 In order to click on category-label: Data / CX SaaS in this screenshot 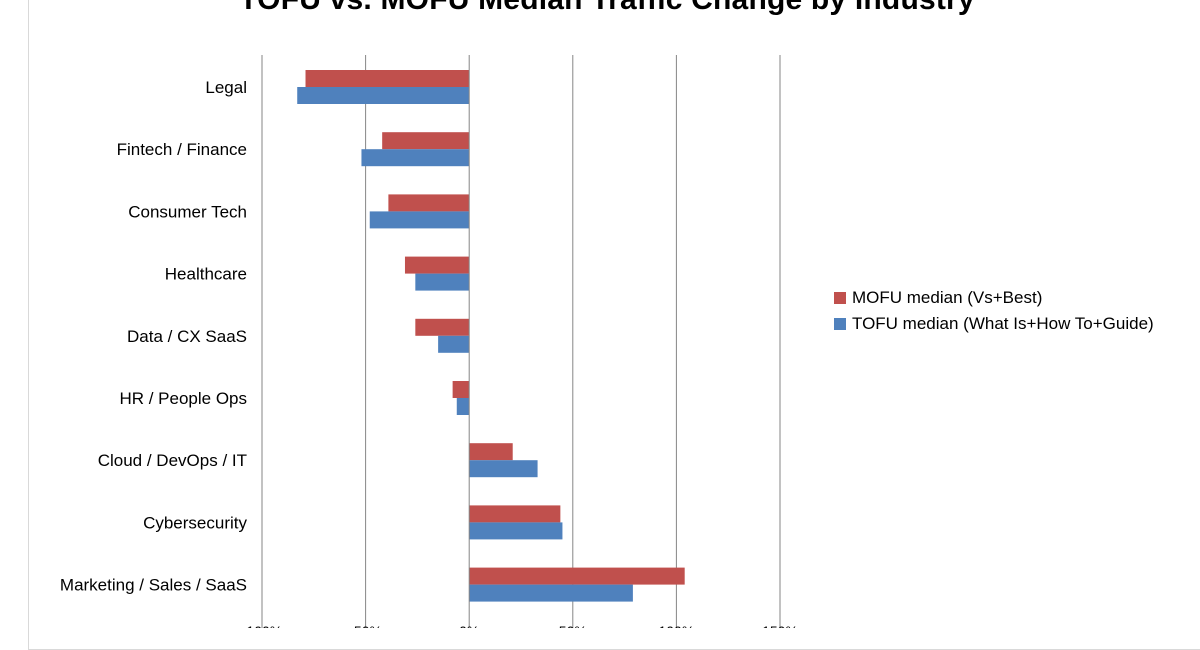, I will do `click(187, 336)`.